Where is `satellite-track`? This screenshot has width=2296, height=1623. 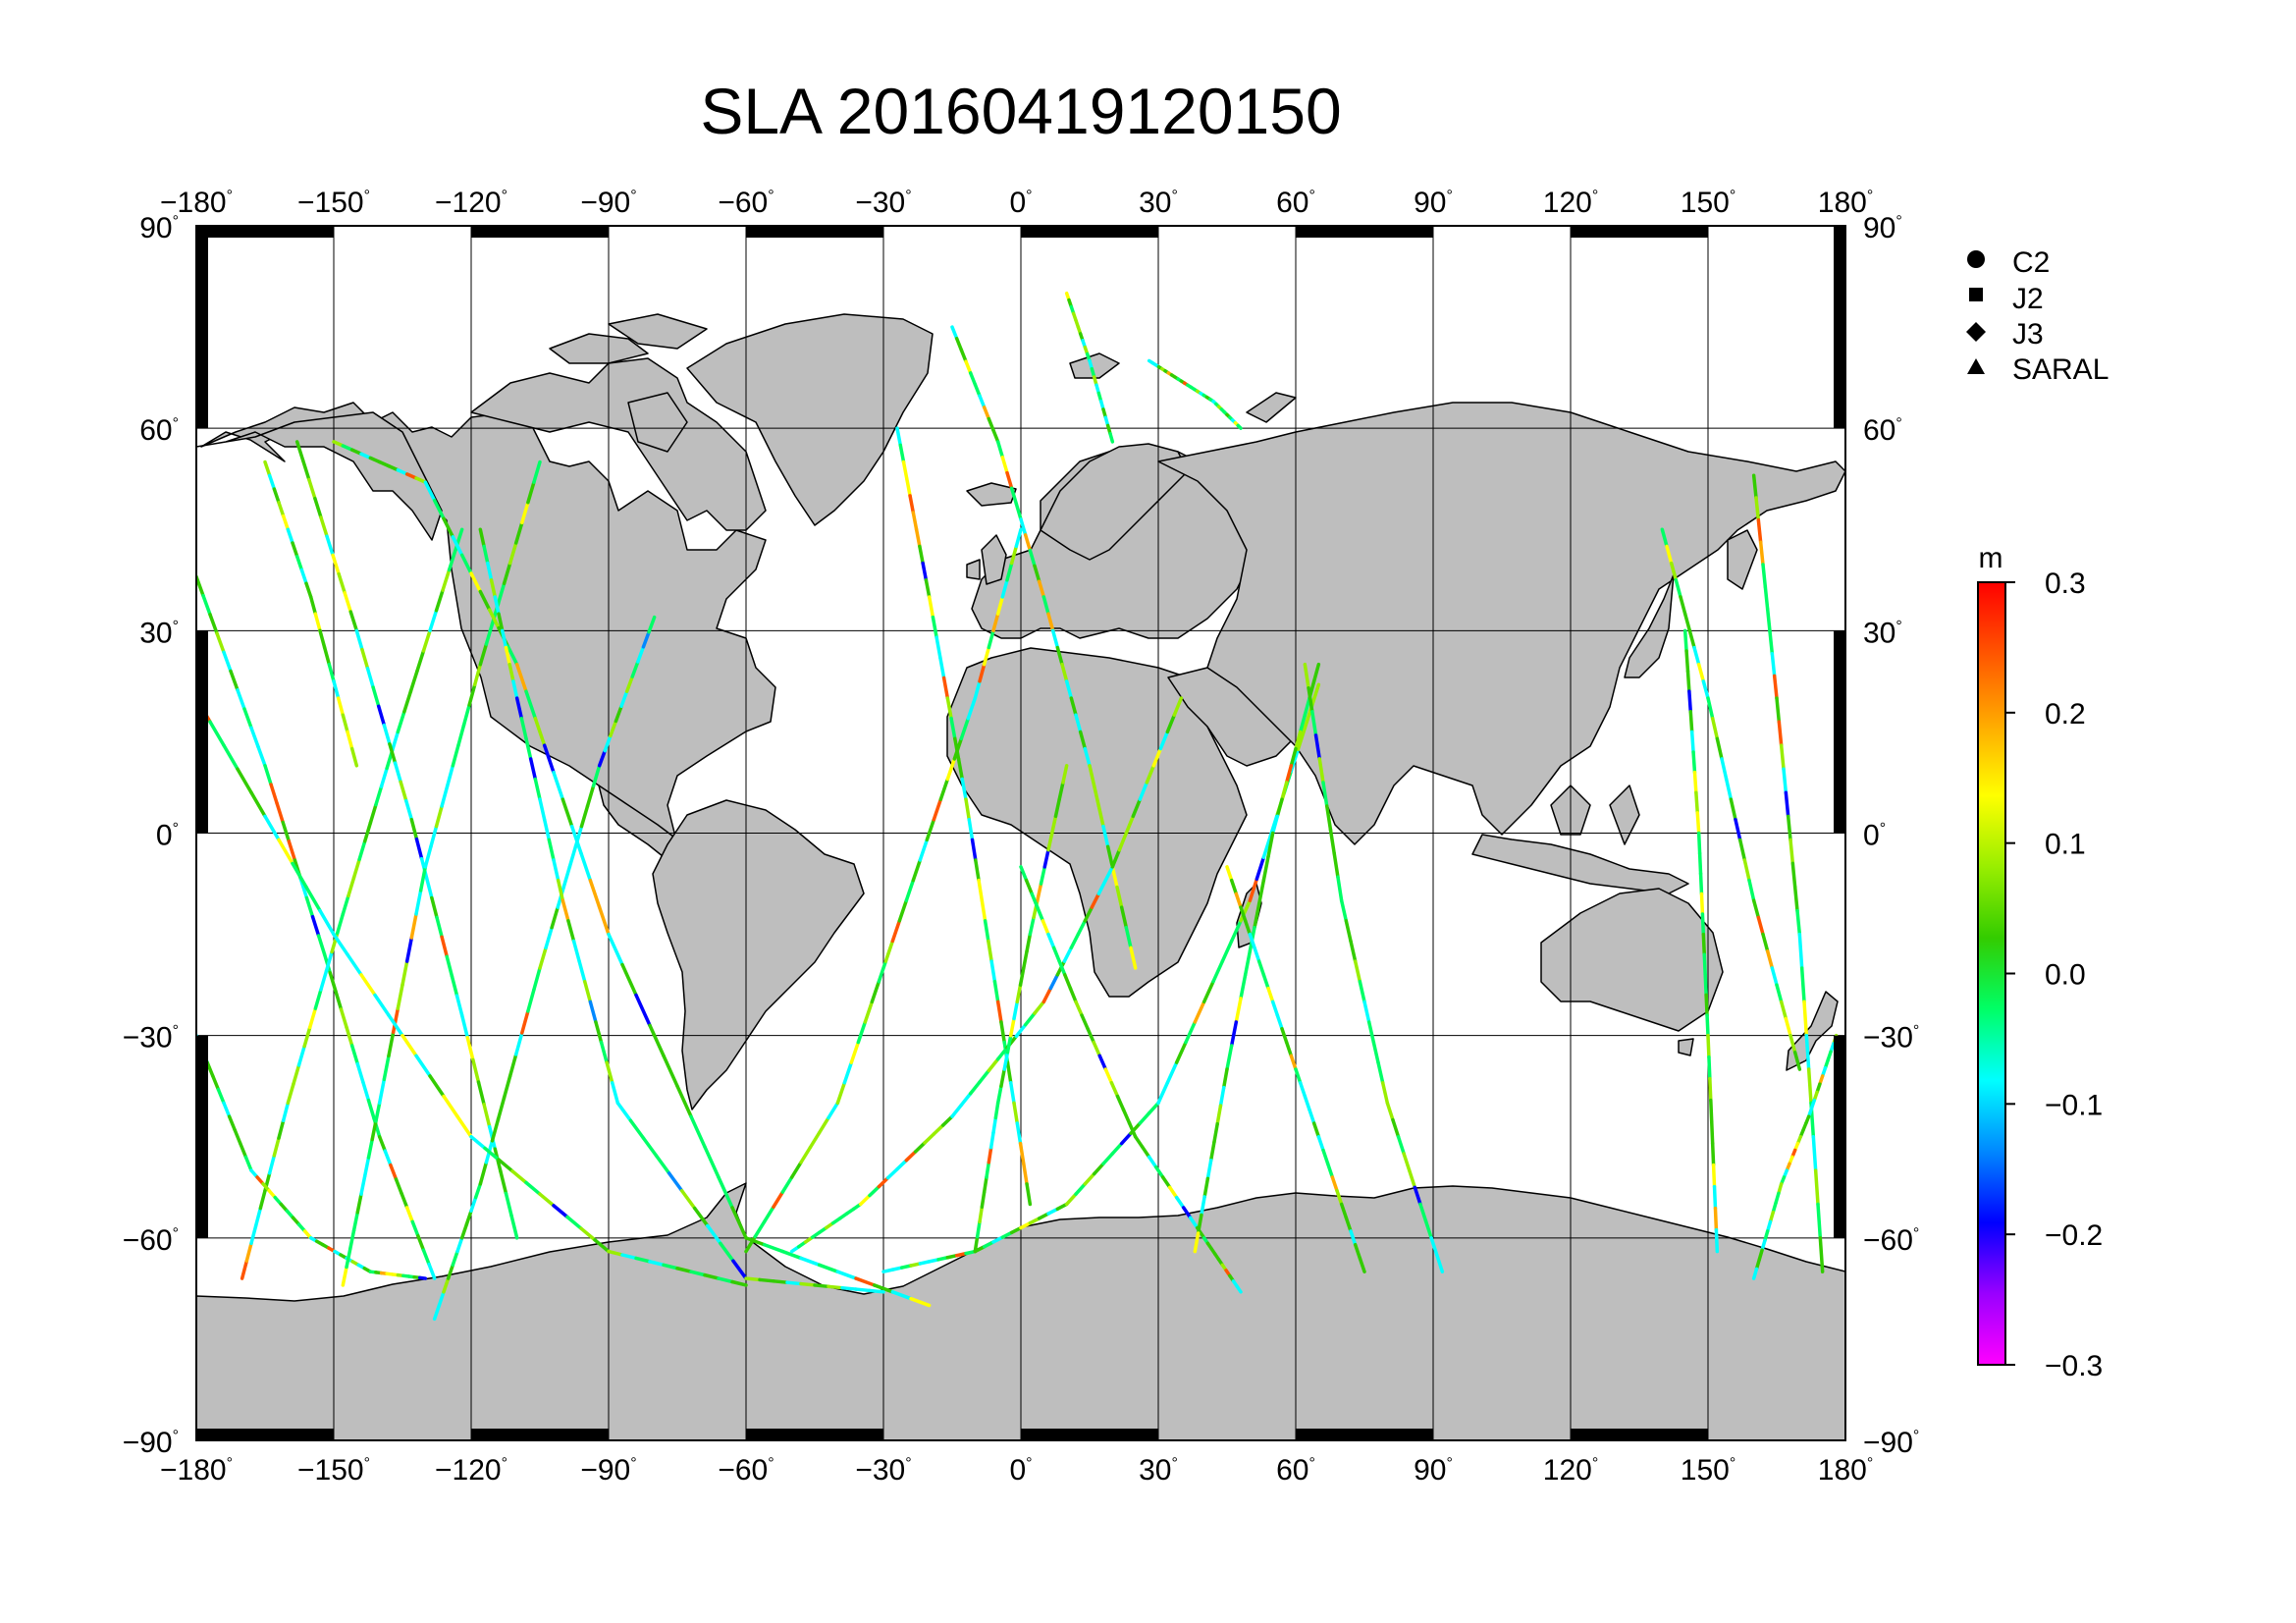 satellite-track is located at coordinates (681, 910).